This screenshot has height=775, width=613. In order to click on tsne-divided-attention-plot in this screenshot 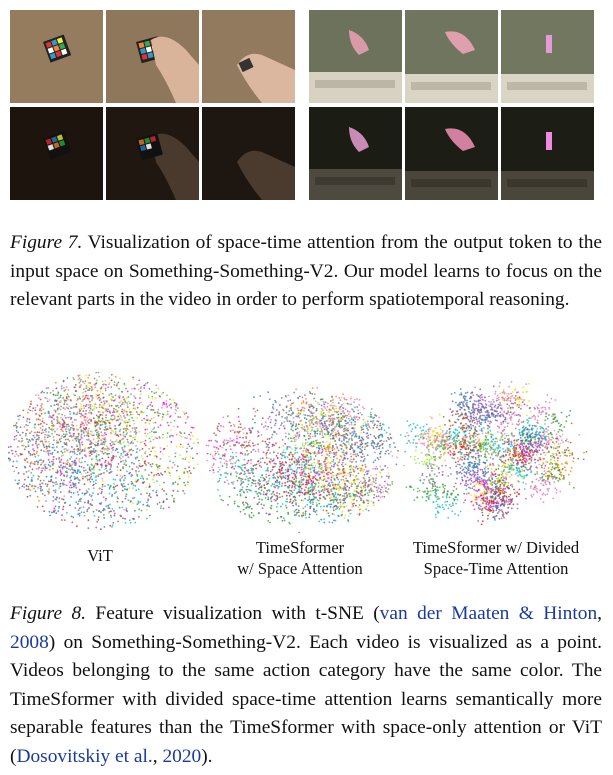, I will do `click(493, 453)`.